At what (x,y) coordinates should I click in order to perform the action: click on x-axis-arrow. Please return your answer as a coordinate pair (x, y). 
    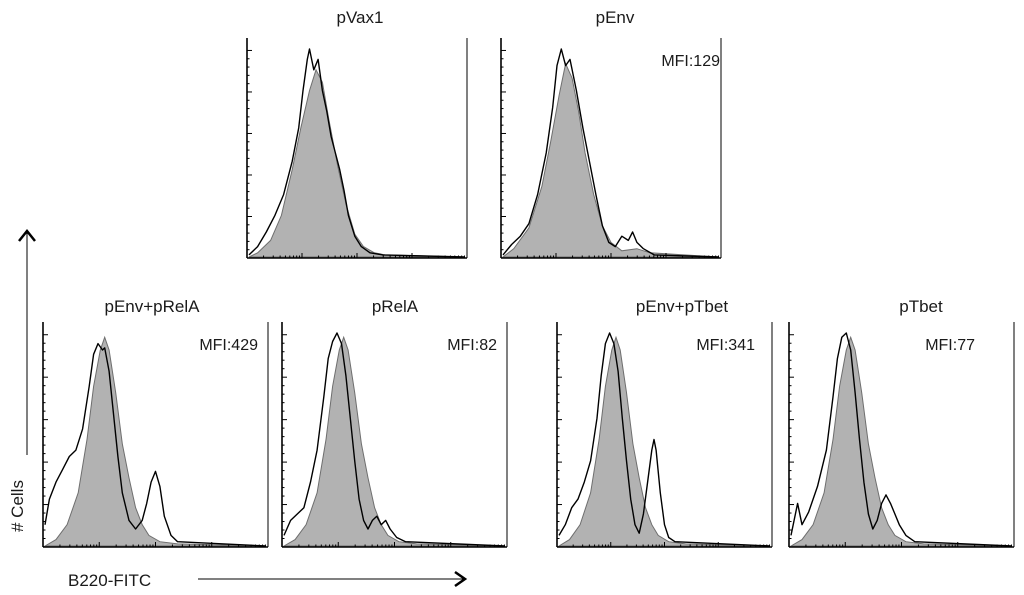
    Looking at the image, I should click on (333, 579).